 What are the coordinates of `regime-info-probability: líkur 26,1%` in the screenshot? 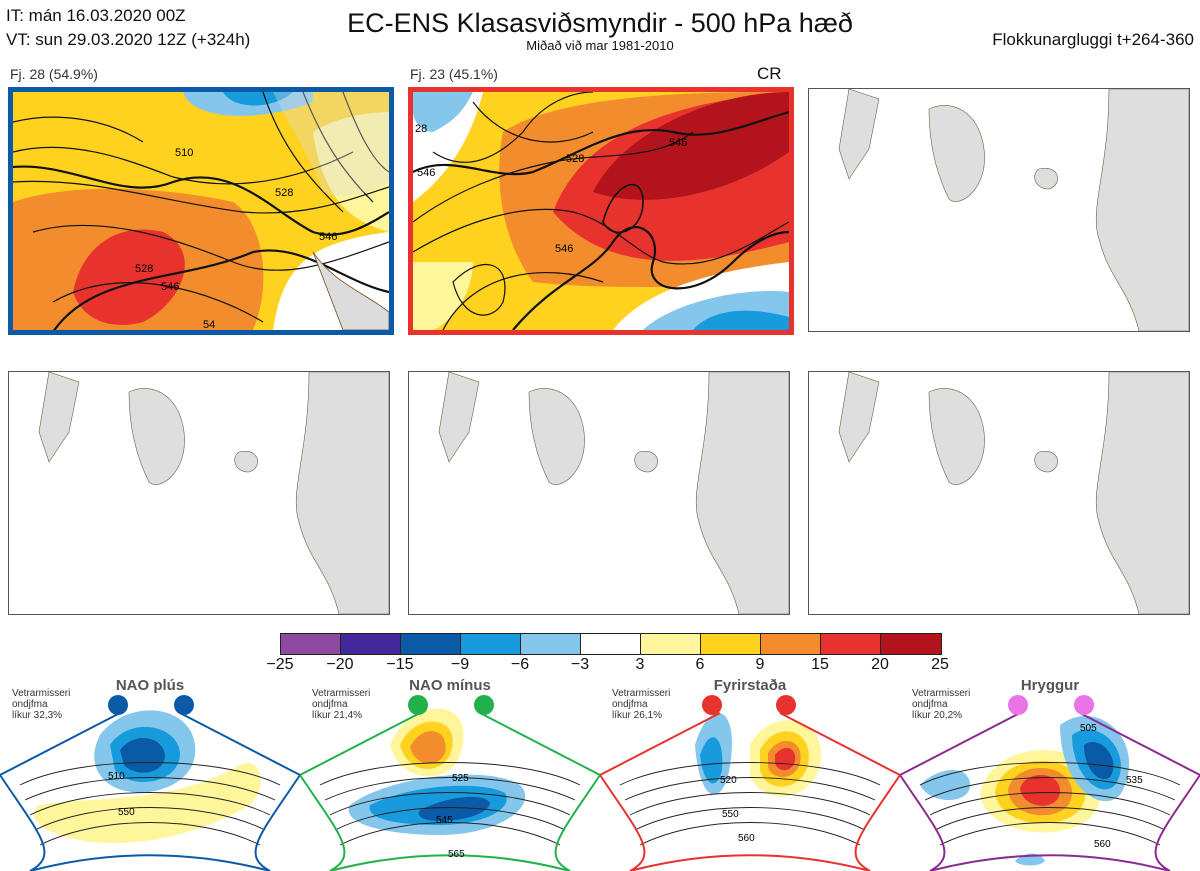 It's located at (637, 715).